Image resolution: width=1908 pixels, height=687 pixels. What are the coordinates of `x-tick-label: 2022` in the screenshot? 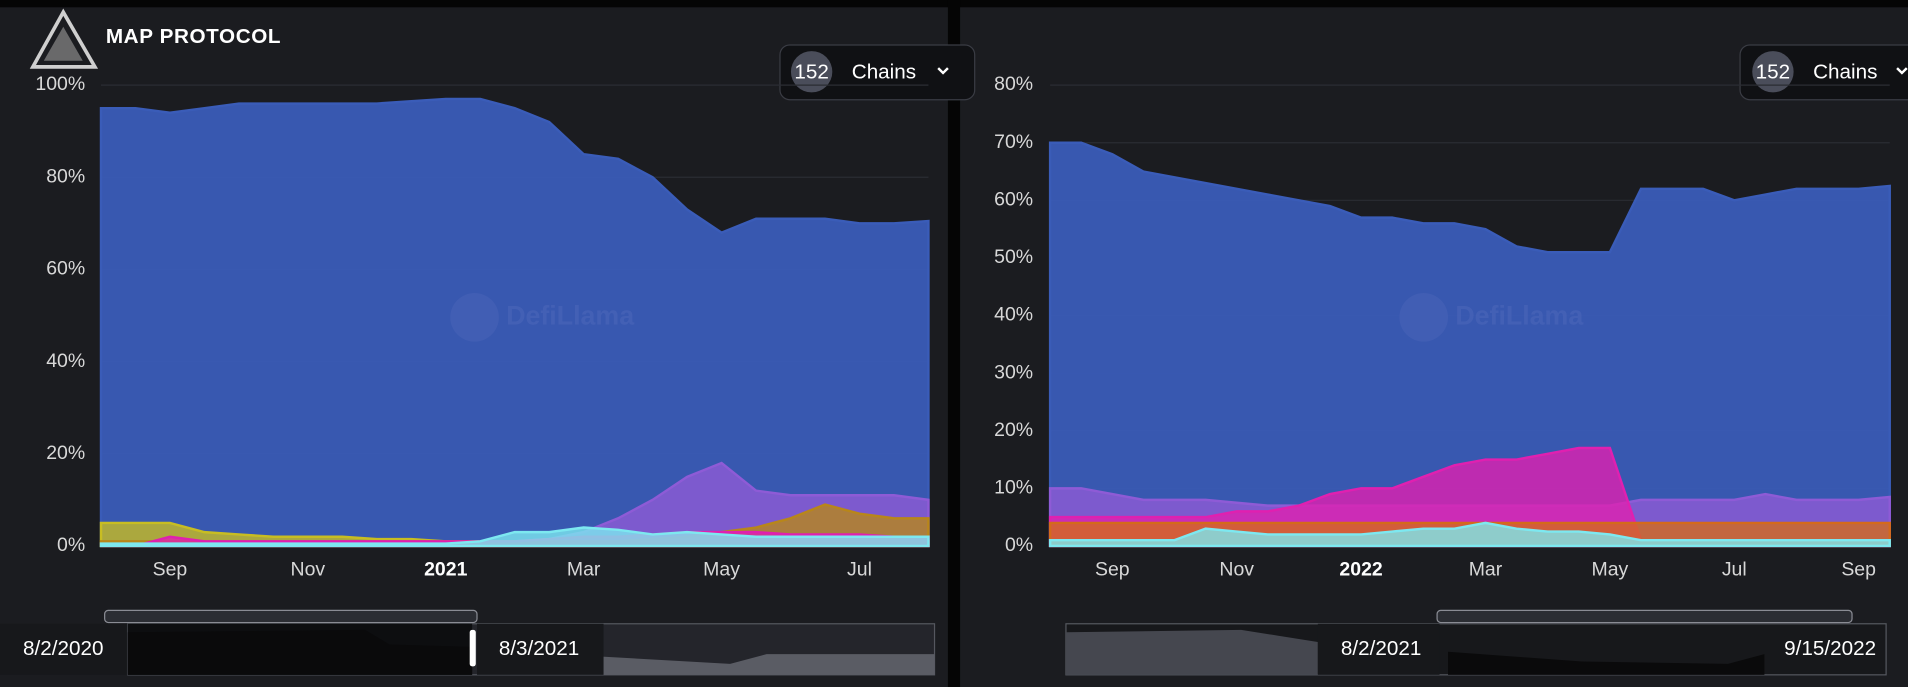 It's located at (1360, 569).